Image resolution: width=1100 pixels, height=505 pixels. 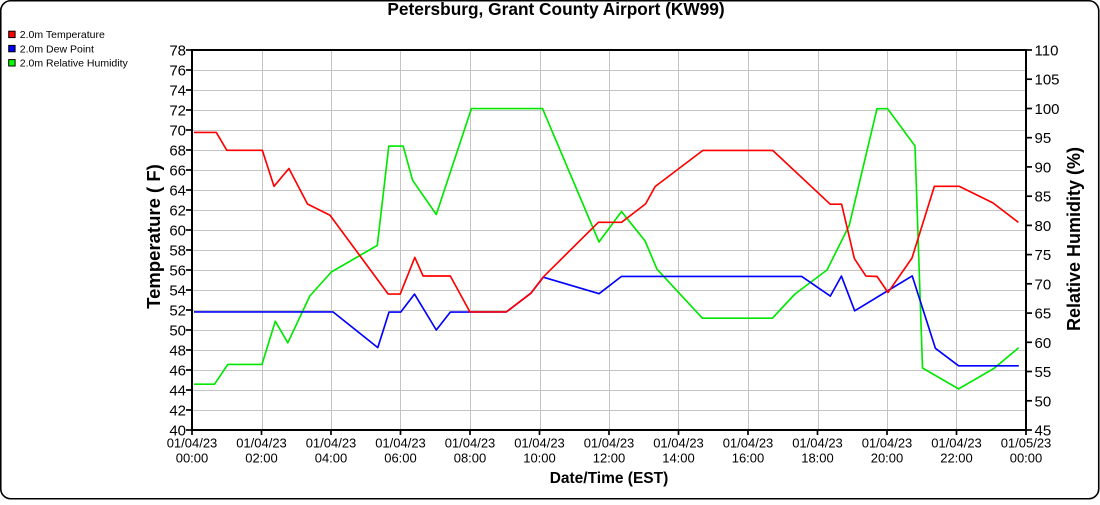 What do you see at coordinates (1043, 167) in the screenshot?
I see `svg-text: 90` at bounding box center [1043, 167].